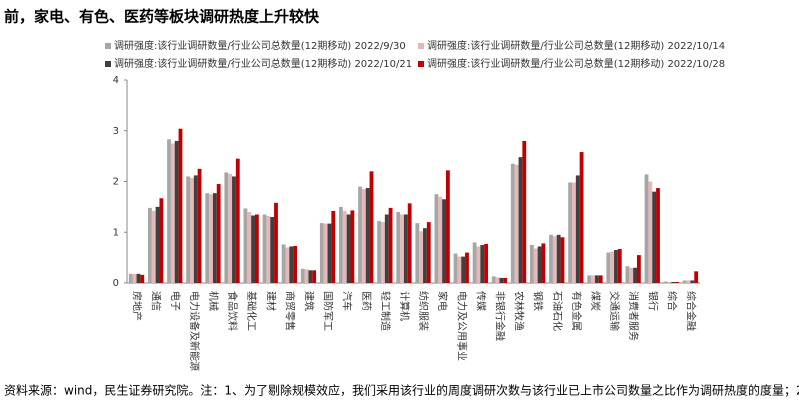  Describe the element at coordinates (116, 131) in the screenshot. I see `y-tick-label: 3` at that location.